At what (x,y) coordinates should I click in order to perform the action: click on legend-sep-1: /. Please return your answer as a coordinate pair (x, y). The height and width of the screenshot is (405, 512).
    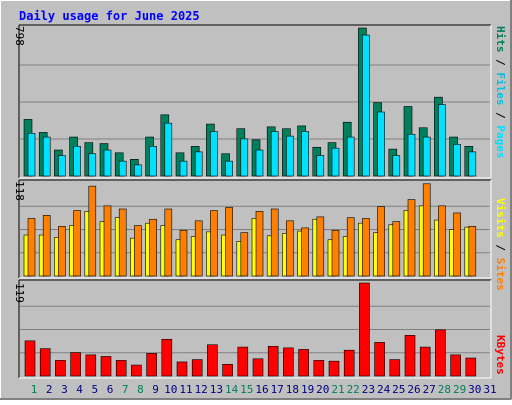
    Looking at the image, I should click on (500, 63).